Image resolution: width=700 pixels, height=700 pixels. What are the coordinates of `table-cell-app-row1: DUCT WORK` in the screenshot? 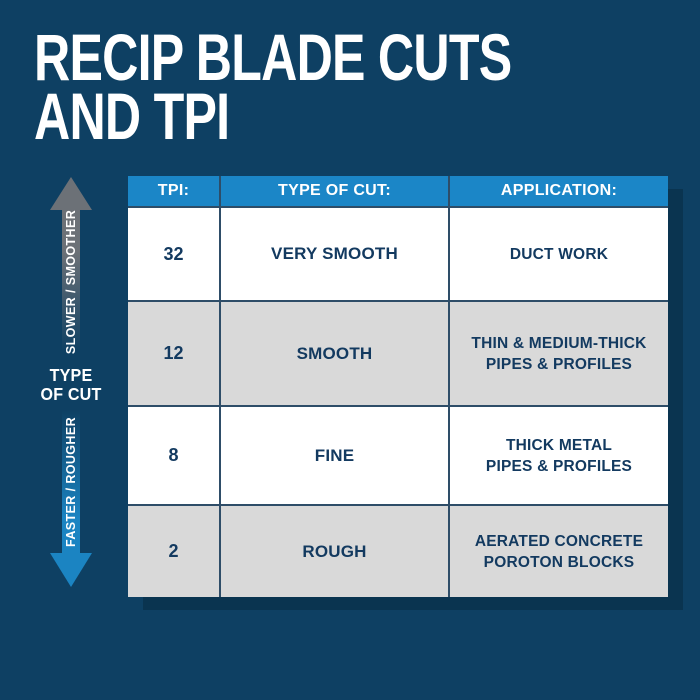 It's located at (559, 254).